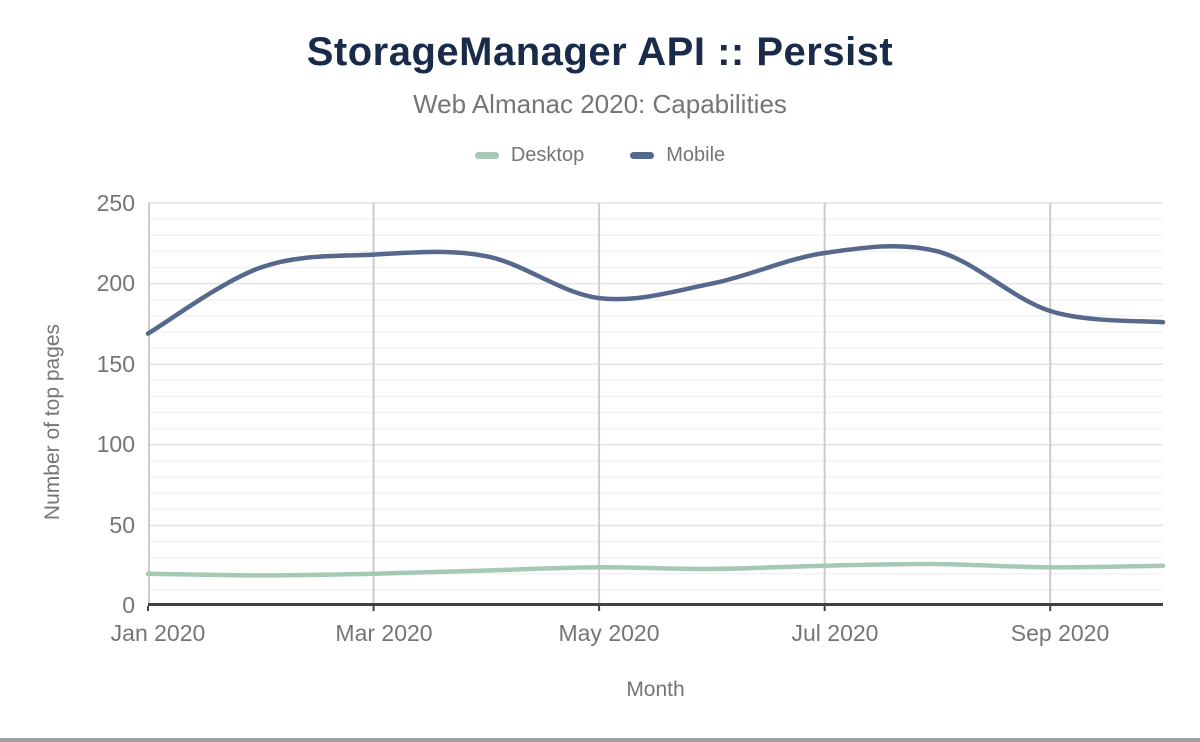 This screenshot has height=742, width=1200. Describe the element at coordinates (547, 155) in the screenshot. I see `legend-label-desktop: Desktop` at that location.